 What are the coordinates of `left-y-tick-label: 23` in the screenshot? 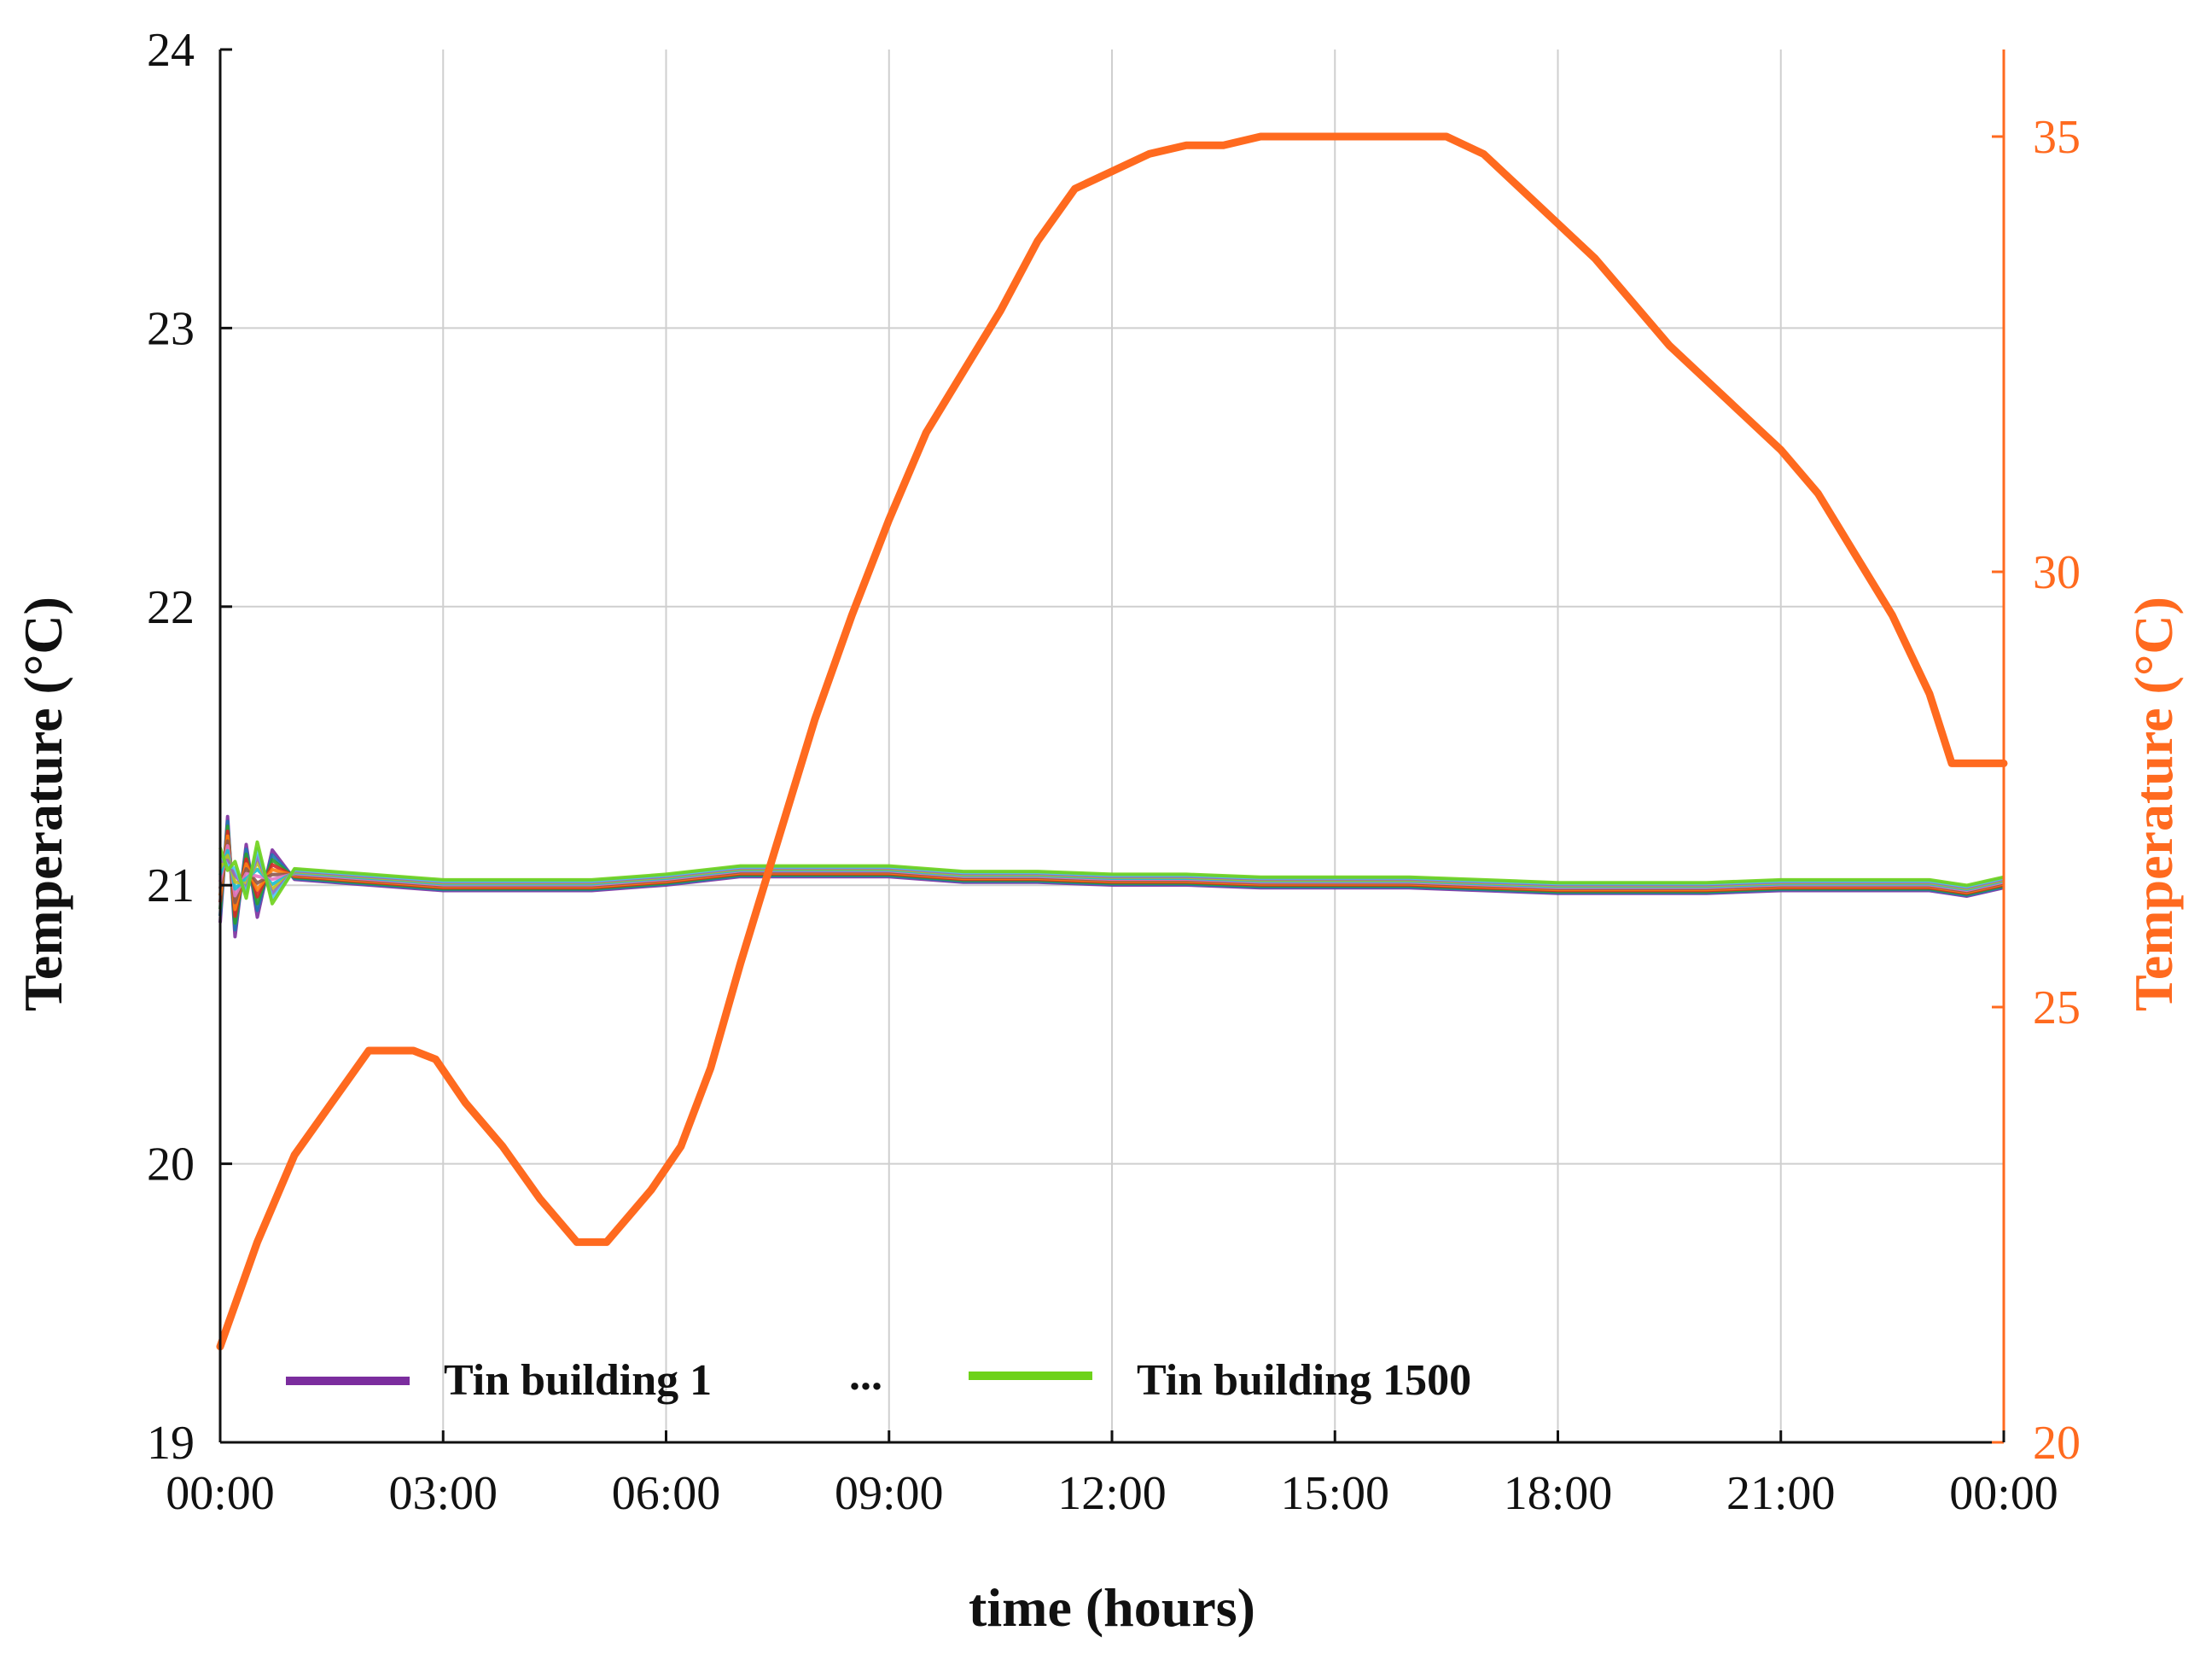 It's located at (171, 329).